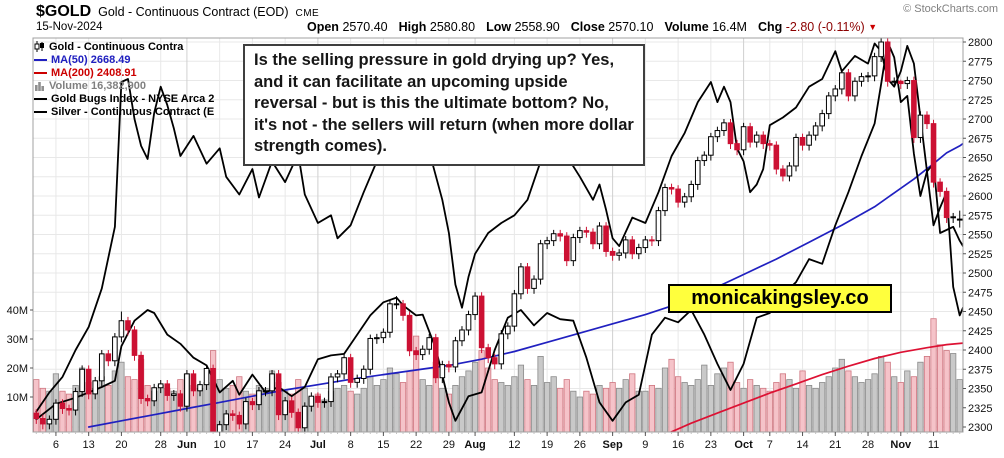 This screenshot has width=1004, height=458. I want to click on chg-value: -2.80 (-0.11%), so click(825, 27).